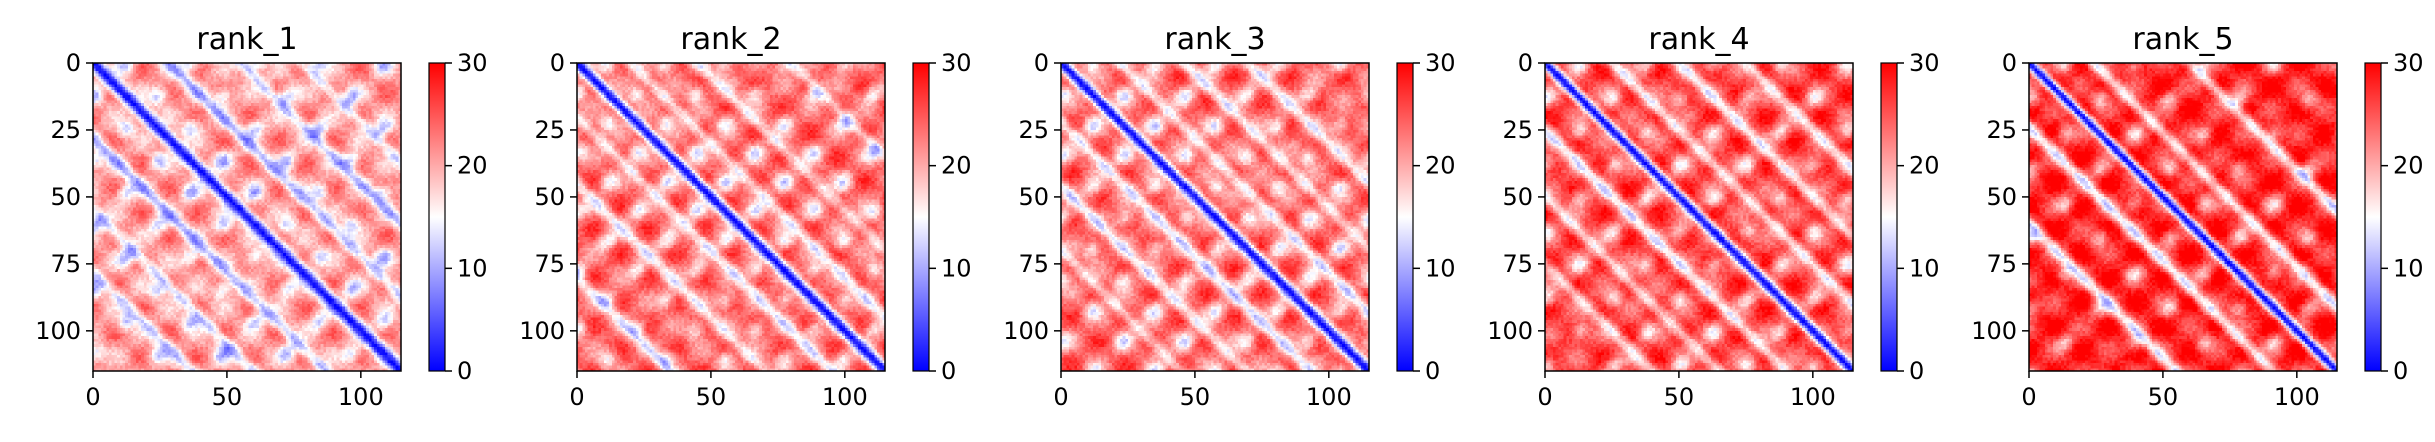 The image size is (2435, 442). What do you see at coordinates (246, 39) in the screenshot?
I see `panel-title: rank_1` at bounding box center [246, 39].